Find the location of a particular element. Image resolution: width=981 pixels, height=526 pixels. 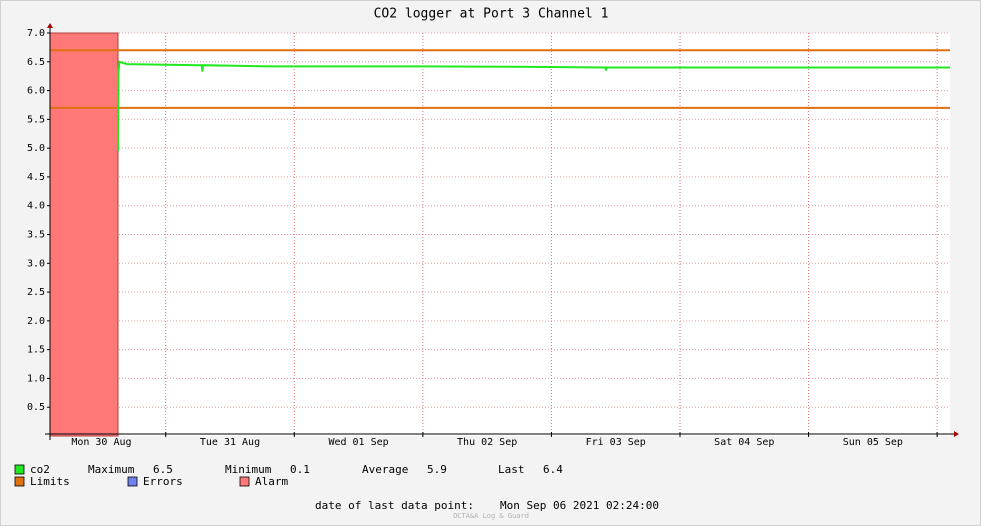

x-tick-label: Sun 05 Sep is located at coordinates (873, 442).